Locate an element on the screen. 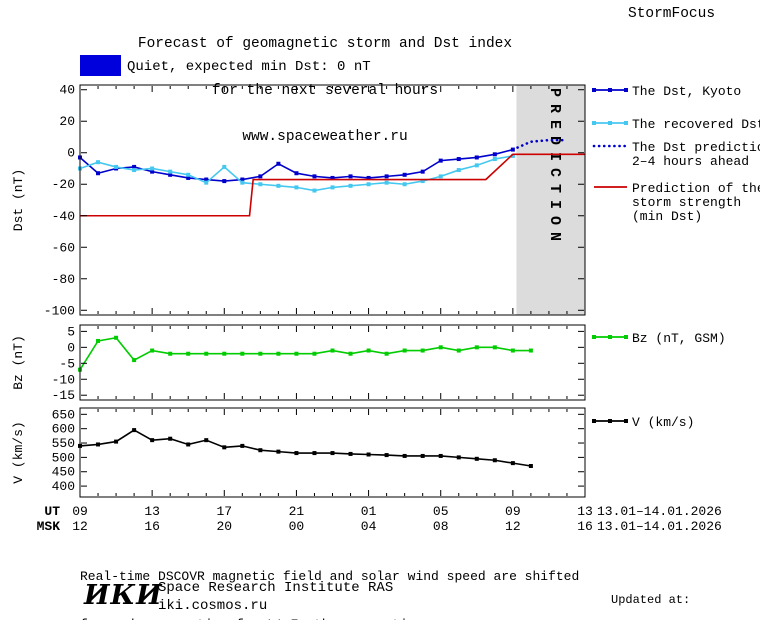 This screenshot has height=620, width=760. y-tick-label: -10 is located at coordinates (63, 379).